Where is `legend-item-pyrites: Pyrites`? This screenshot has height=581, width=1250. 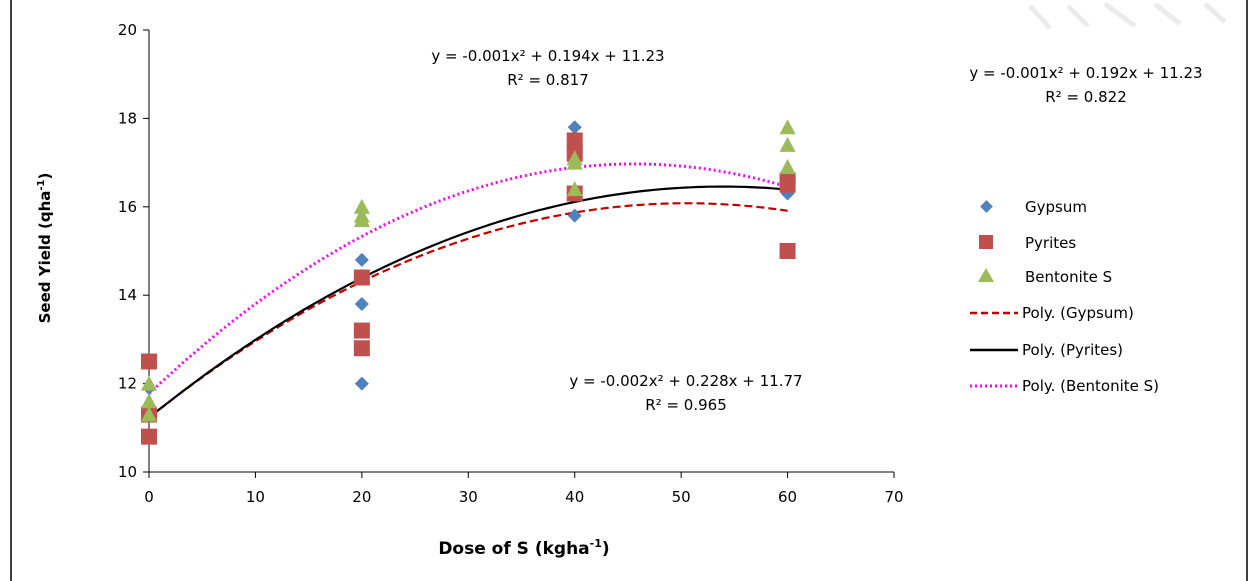 legend-item-pyrites: Pyrites is located at coordinates (1027, 243).